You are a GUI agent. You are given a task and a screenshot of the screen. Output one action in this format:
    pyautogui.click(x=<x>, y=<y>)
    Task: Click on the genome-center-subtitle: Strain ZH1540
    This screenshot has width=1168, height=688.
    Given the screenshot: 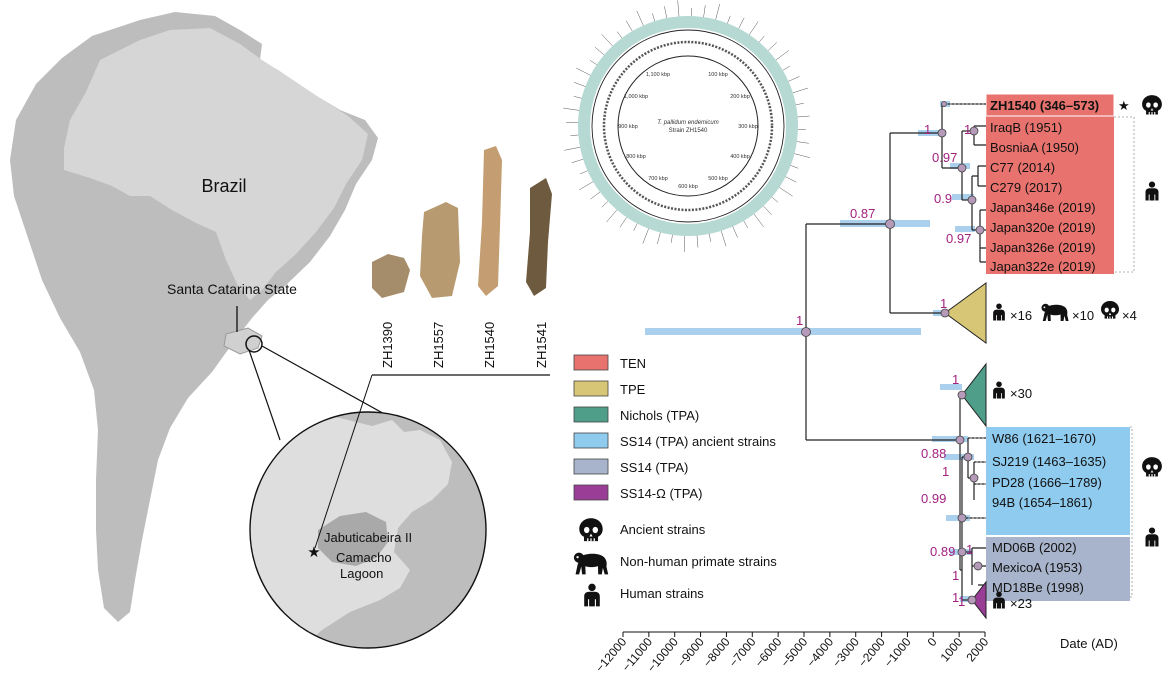 What is the action you would take?
    pyautogui.click(x=688, y=131)
    